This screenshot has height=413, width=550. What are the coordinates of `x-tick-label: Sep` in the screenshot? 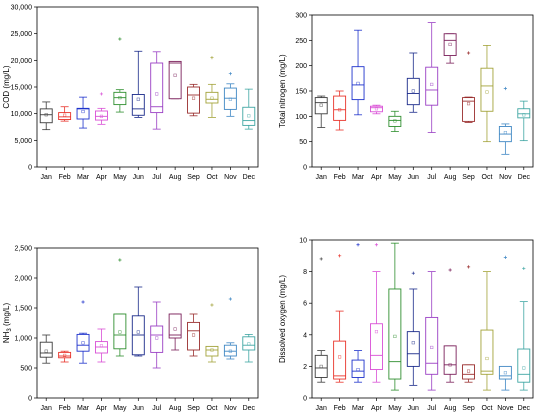 It's located at (193, 177).